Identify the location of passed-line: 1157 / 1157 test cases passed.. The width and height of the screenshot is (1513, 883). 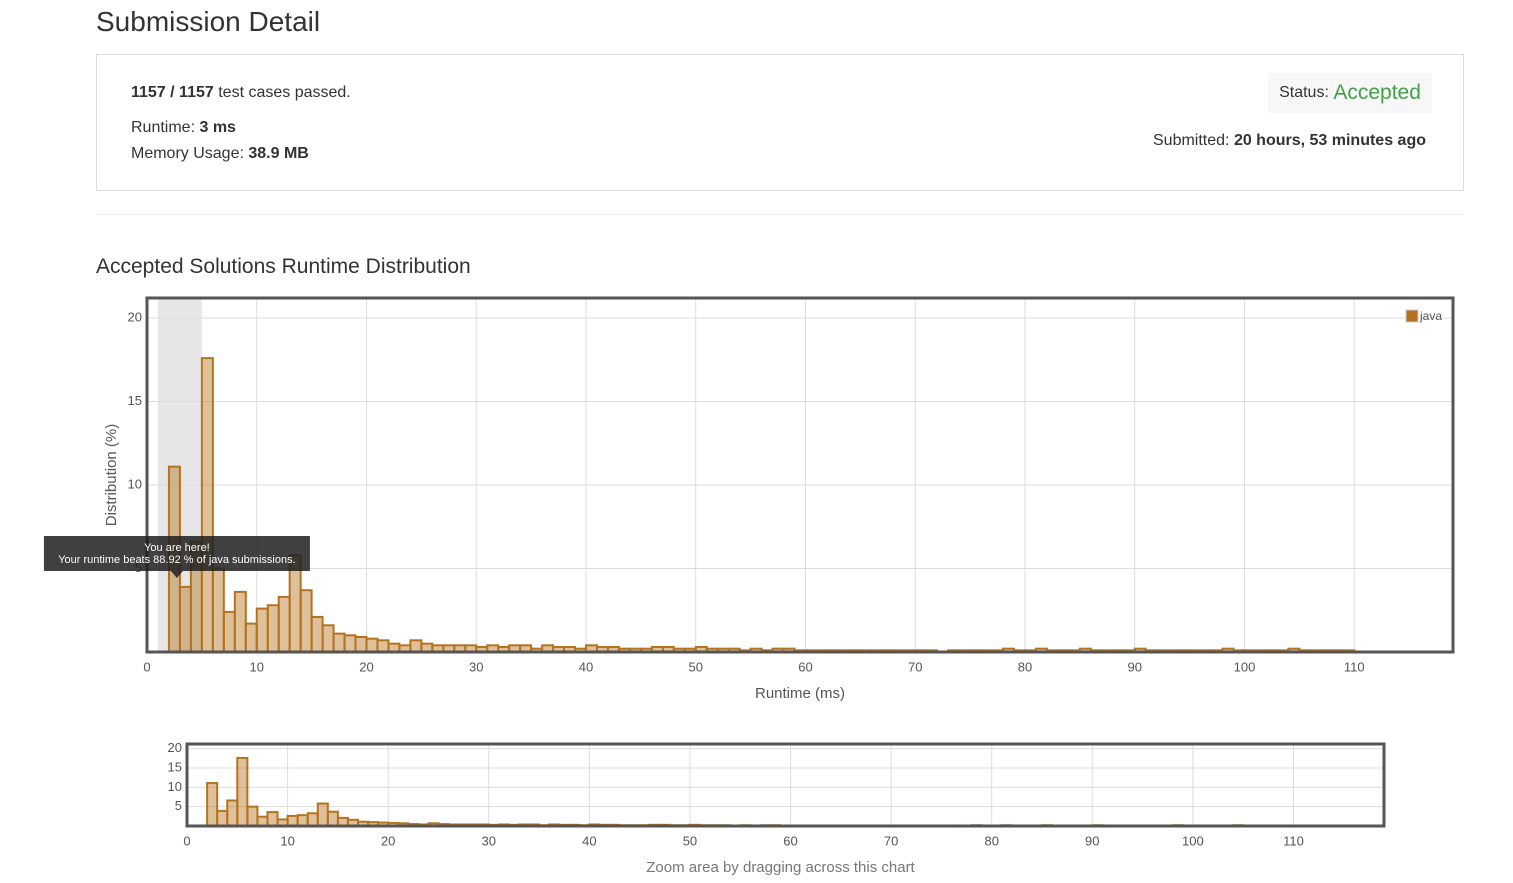
(241, 93).